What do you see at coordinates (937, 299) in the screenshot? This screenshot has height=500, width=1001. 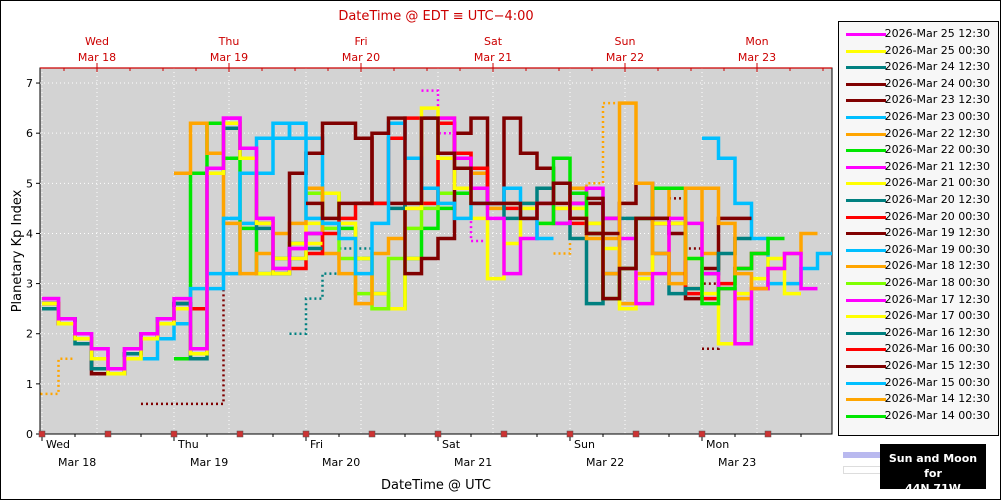 I see `legend-label: 2026-Mar 17 12:30` at bounding box center [937, 299].